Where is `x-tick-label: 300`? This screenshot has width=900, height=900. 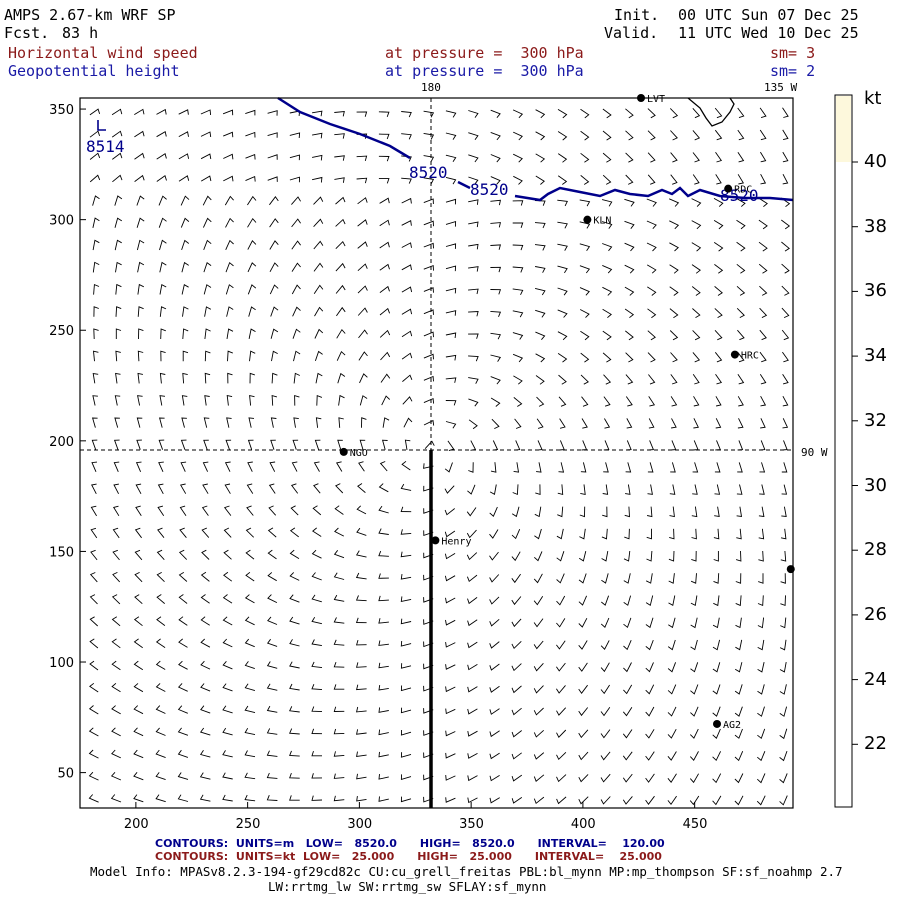 x-tick-label: 300 is located at coordinates (359, 824).